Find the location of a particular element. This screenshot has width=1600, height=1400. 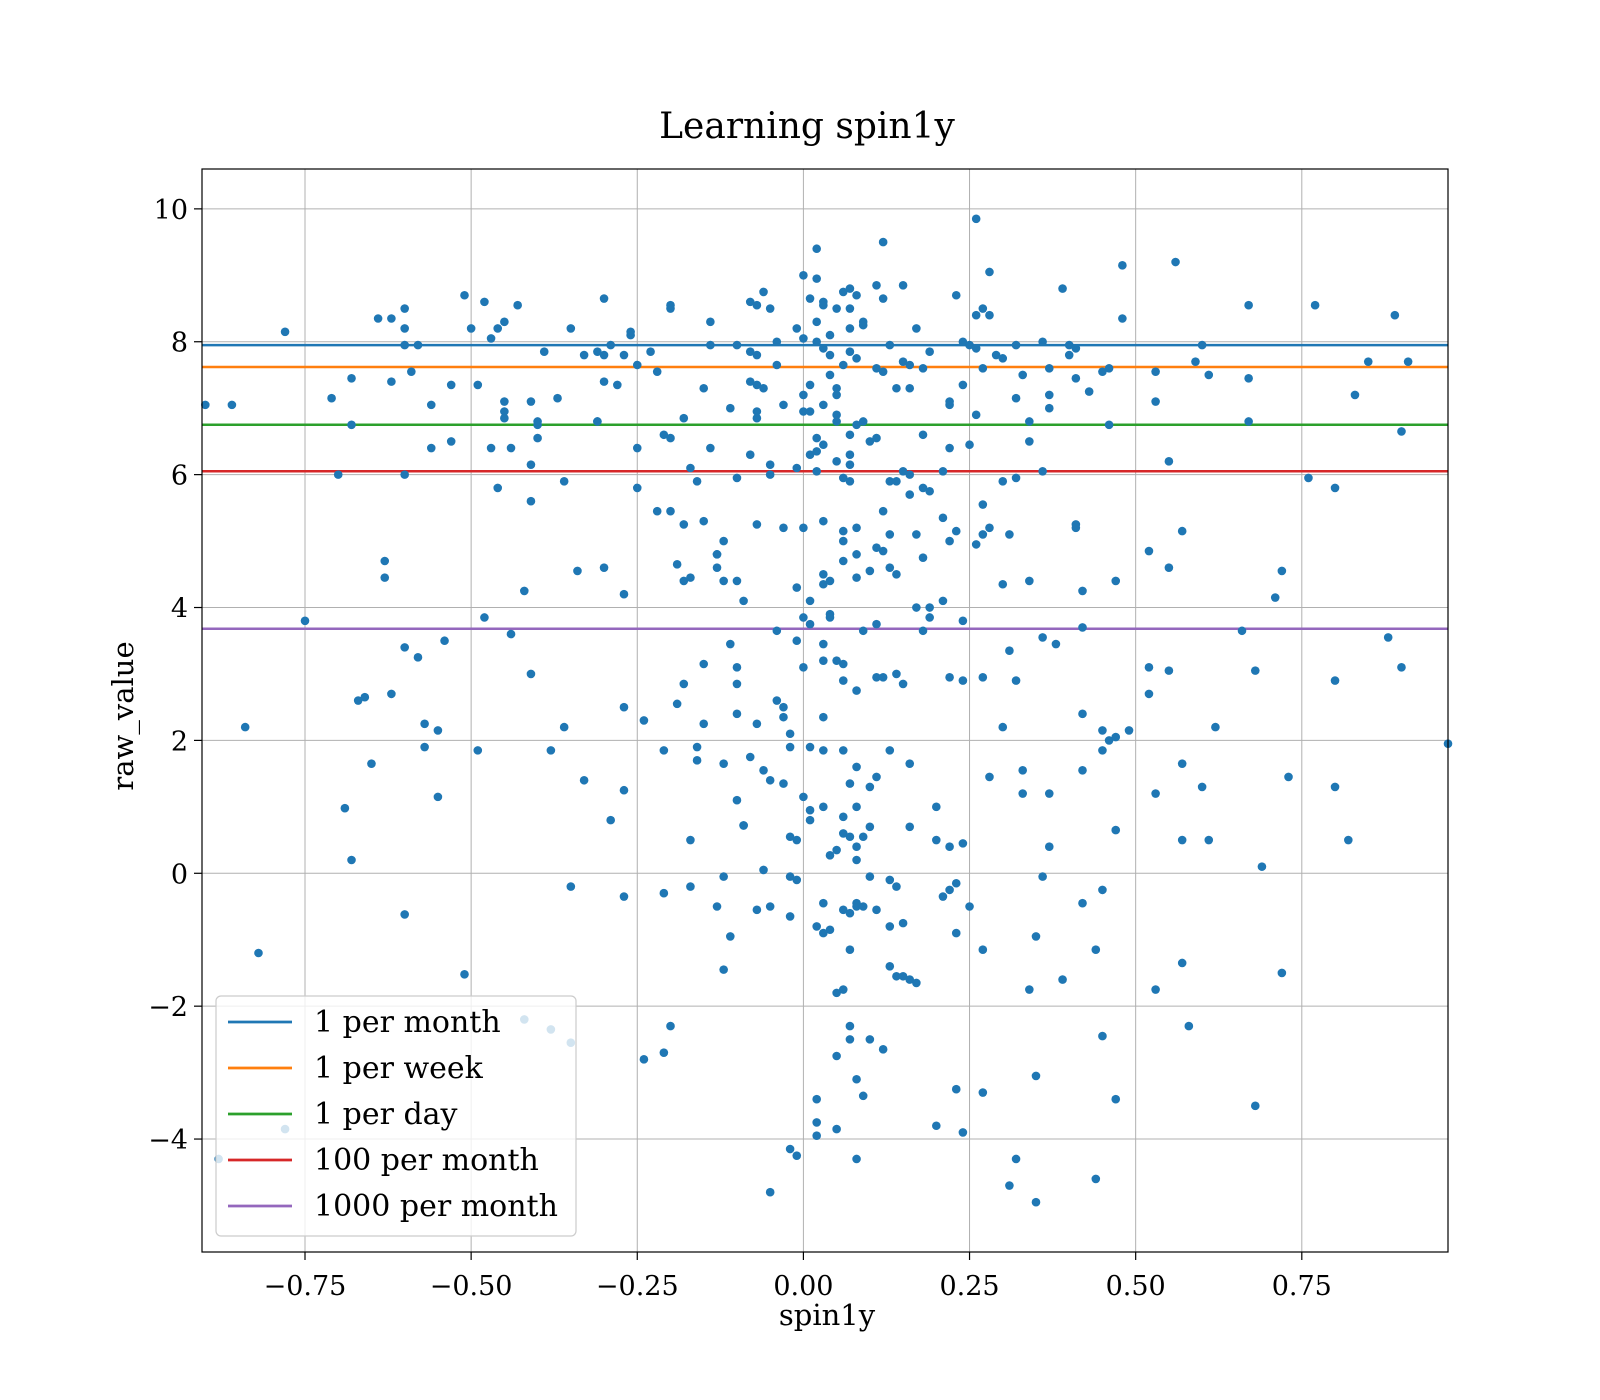

legend-label: 1 per month is located at coordinates (407, 1022).